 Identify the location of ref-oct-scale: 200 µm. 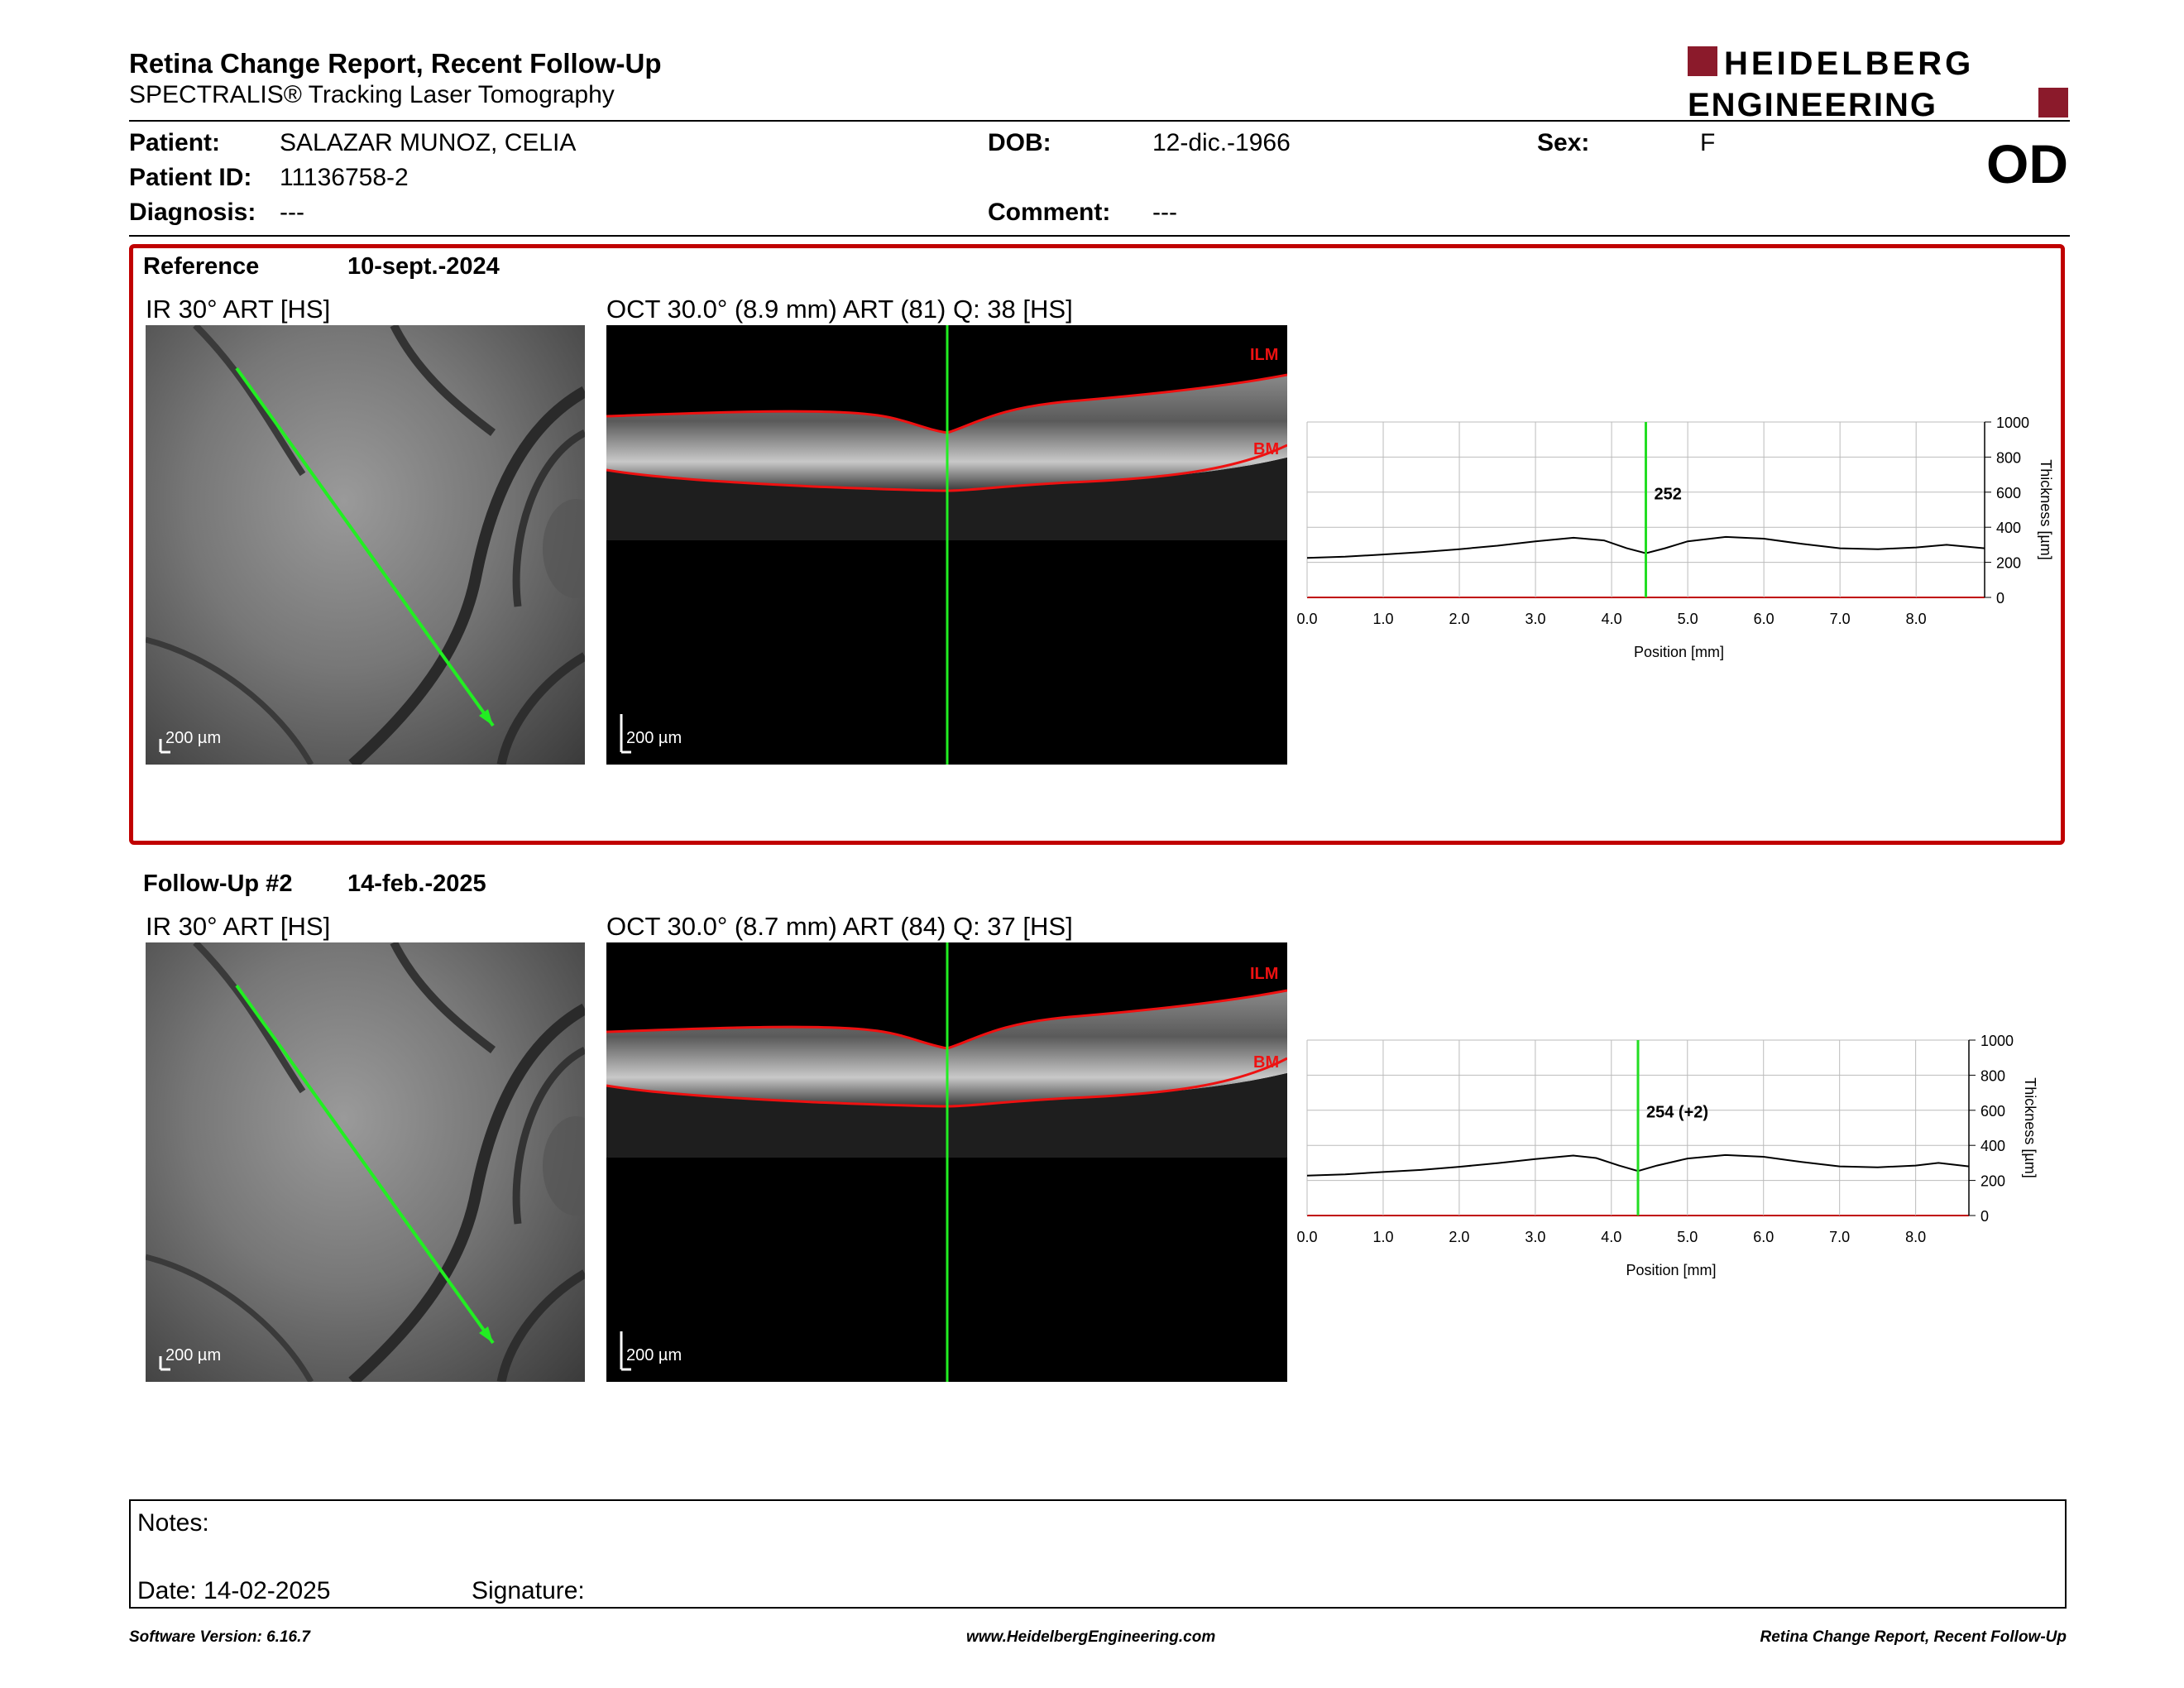
(654, 738).